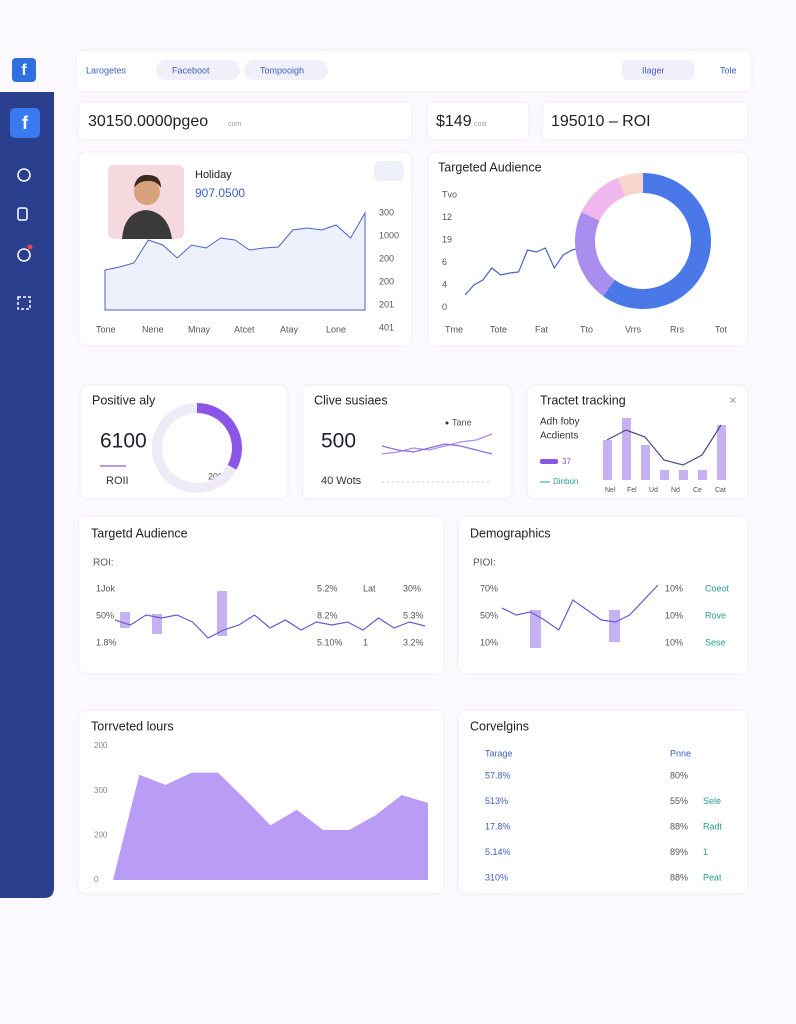  Describe the element at coordinates (132, 726) in the screenshot. I see `card-title: Torrveted lours` at that location.